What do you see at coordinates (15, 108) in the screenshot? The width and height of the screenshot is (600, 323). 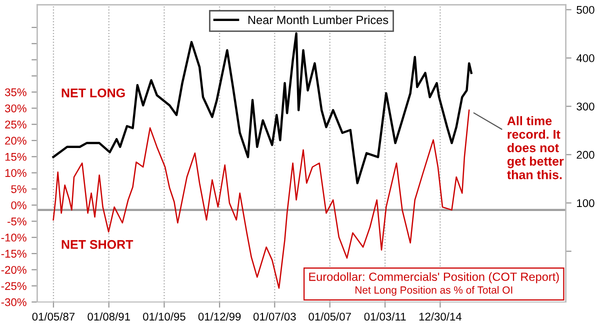 I see `y-tick-label: 30%` at bounding box center [15, 108].